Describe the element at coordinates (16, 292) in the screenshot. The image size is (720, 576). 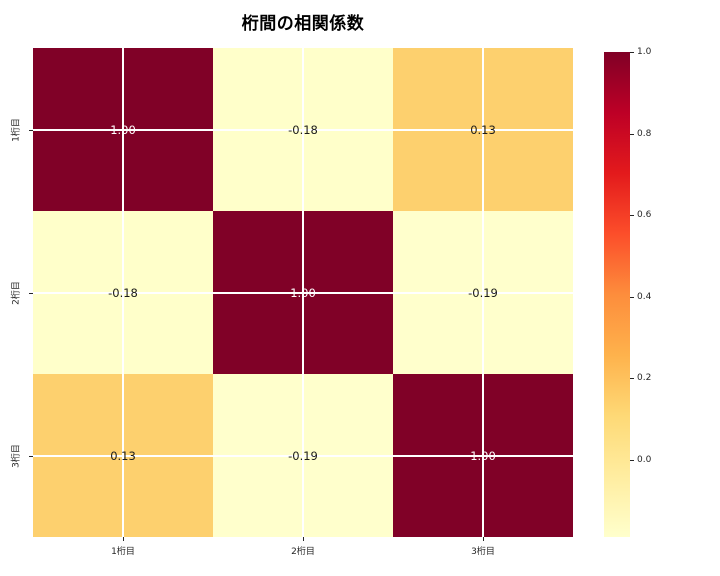
I see `y-axis-tick-label: 2桁目` at that location.